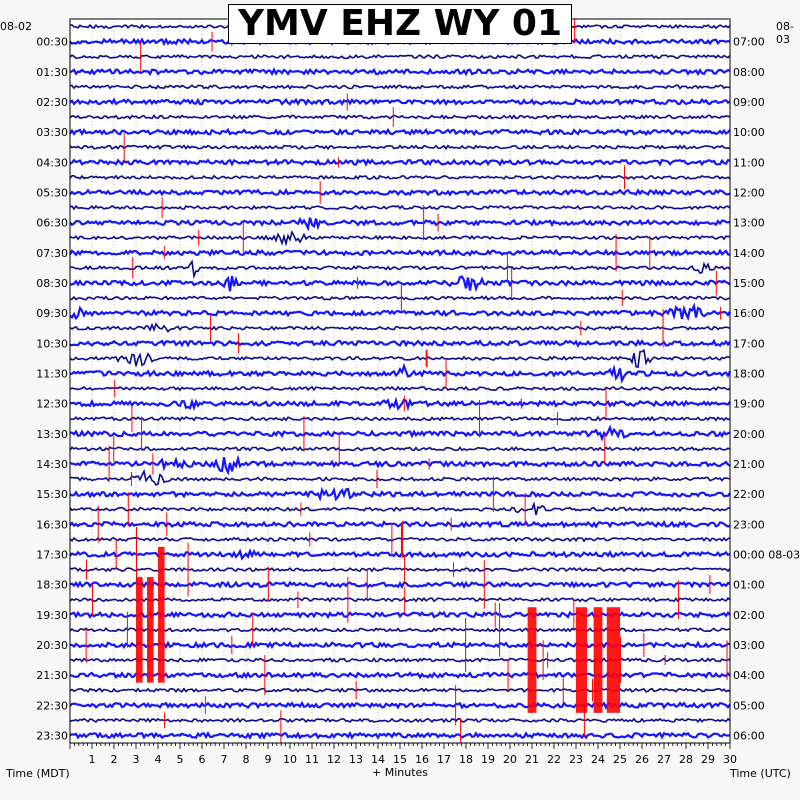 The width and height of the screenshot is (800, 800). I want to click on x-tick-label: 9, so click(268, 759).